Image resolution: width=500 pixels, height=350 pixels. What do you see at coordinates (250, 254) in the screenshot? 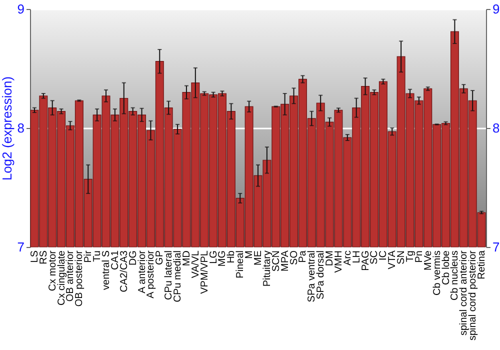
I see `x-tick-label: M` at bounding box center [250, 254].